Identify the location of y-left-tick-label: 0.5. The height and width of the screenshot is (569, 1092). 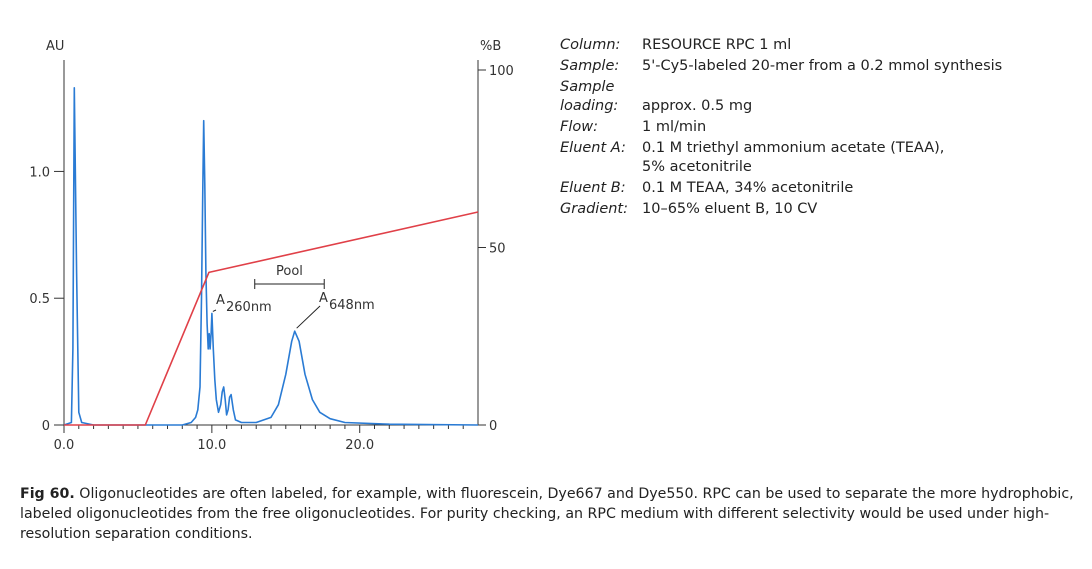
(39, 299).